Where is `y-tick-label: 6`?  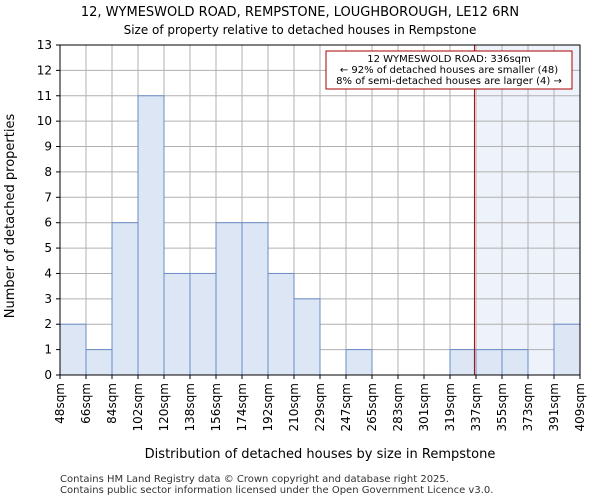
y-tick-label: 6 is located at coordinates (48, 223).